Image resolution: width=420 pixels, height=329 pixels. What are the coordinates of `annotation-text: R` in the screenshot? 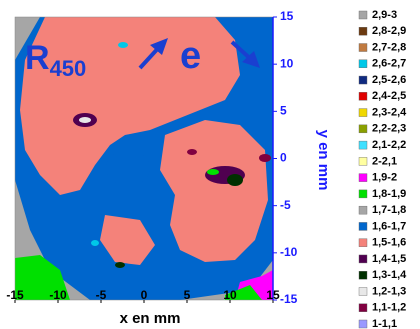 It's located at (37, 58).